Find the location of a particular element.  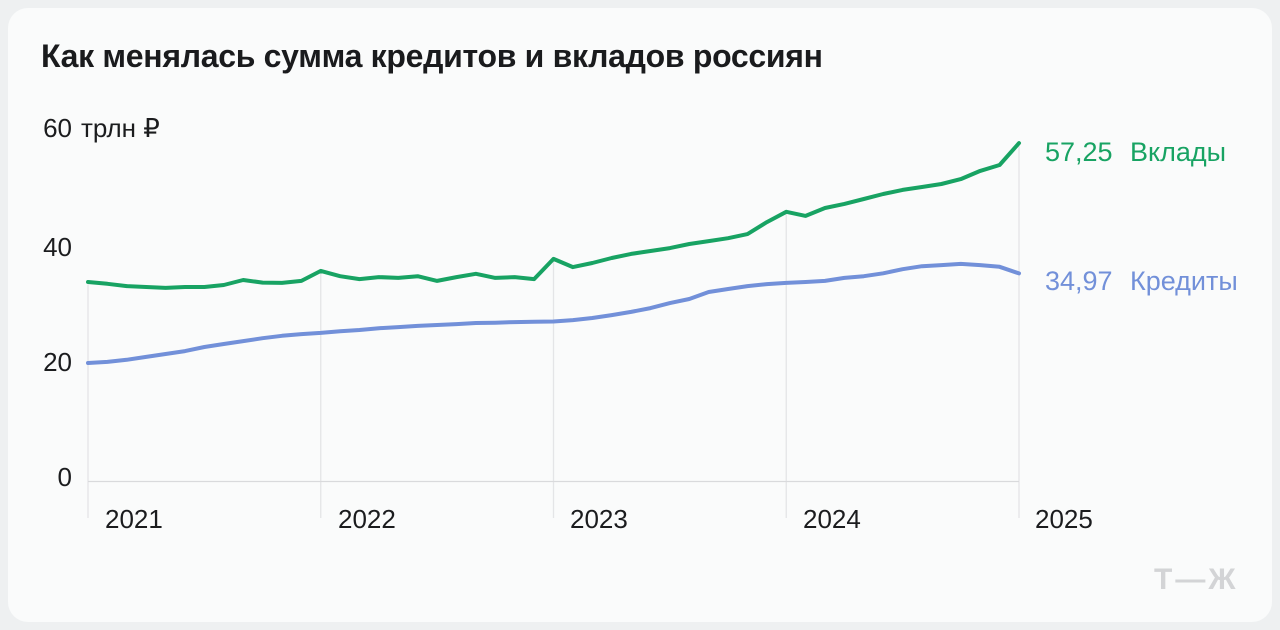

y-axis-top-label: 60 трлн ₽ is located at coordinates (94, 128).